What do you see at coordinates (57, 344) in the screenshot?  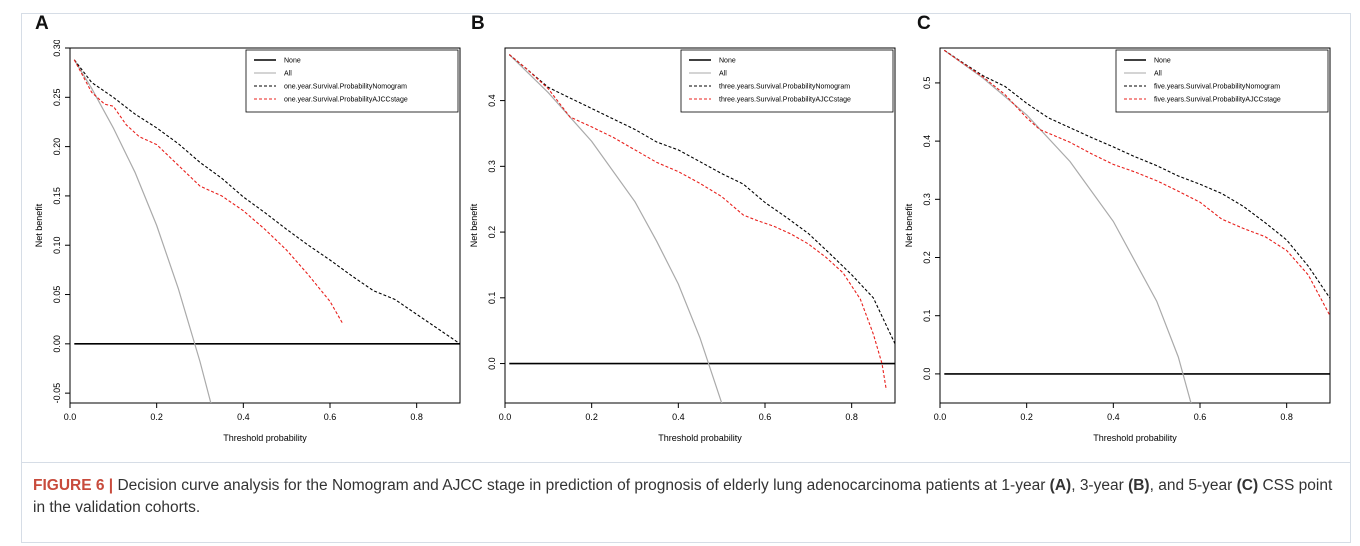 I see `y-tick-label: 0.00` at bounding box center [57, 344].